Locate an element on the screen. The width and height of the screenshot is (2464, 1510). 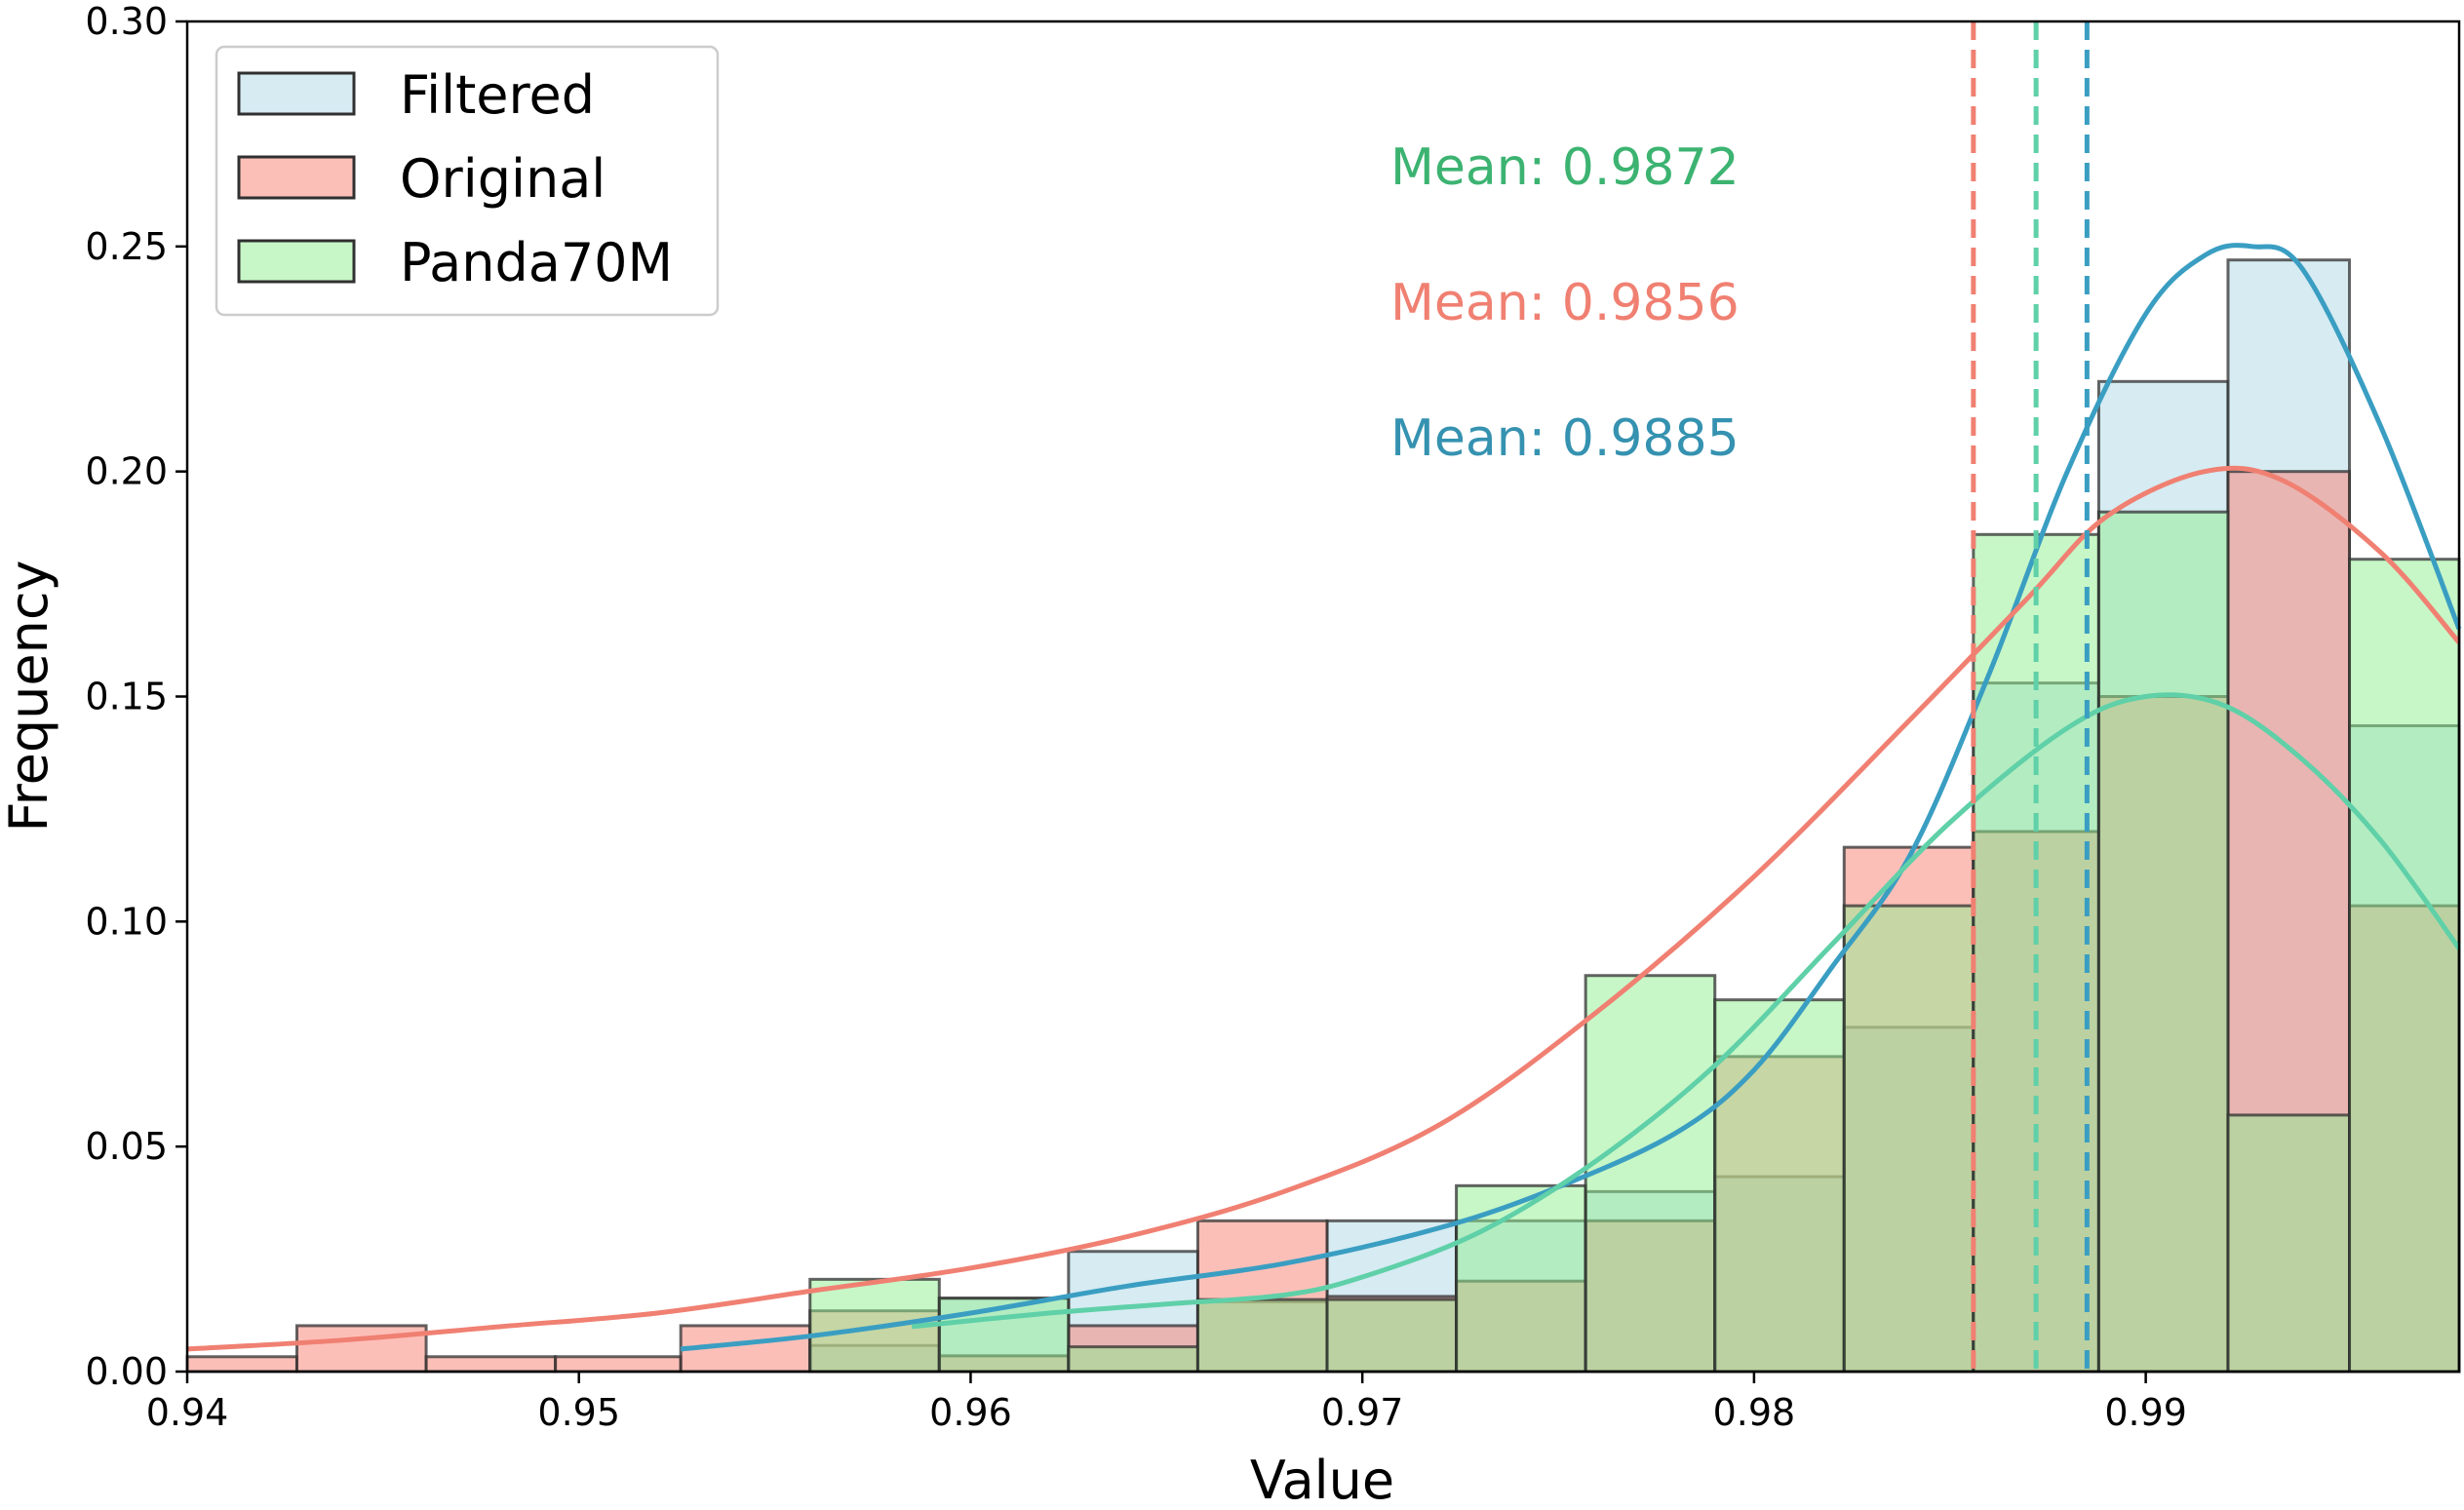
x-tick-label: 0.98 is located at coordinates (1754, 1413).